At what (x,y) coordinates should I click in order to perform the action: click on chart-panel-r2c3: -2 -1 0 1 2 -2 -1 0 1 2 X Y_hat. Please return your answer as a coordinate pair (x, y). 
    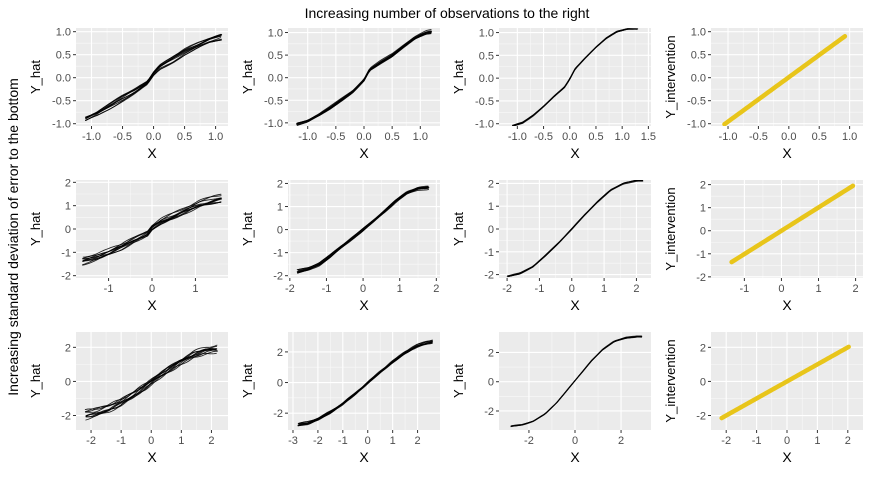
    Looking at the image, I should click on (551, 245).